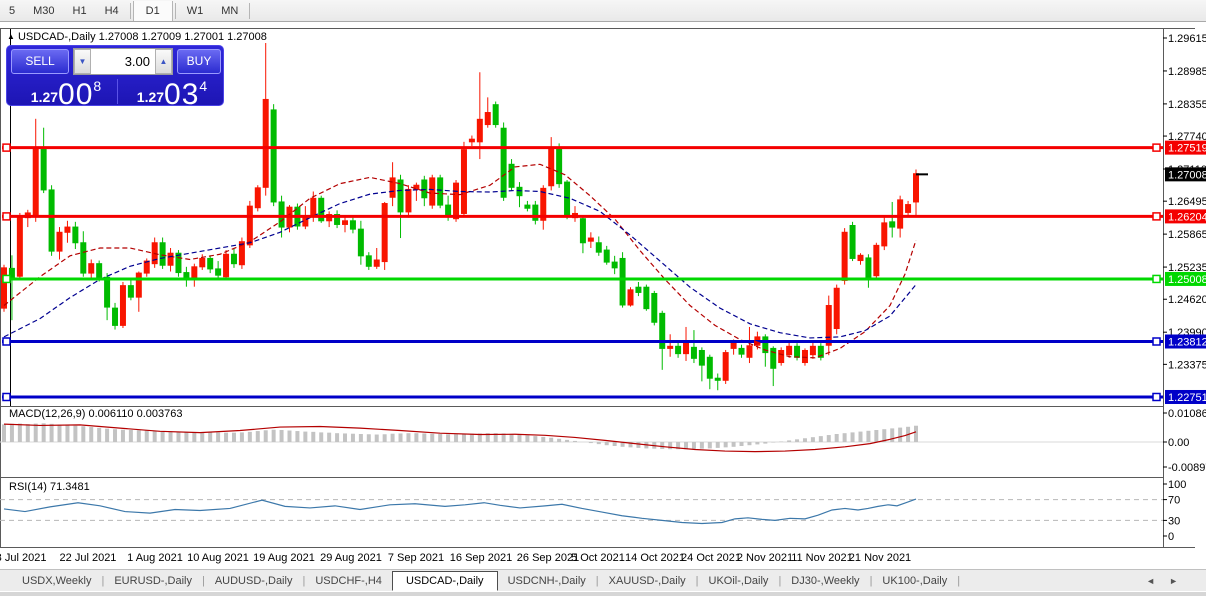 The image size is (1206, 596). What do you see at coordinates (1187, 468) in the screenshot?
I see `macd-axis-label: -0.008974` at bounding box center [1187, 468].